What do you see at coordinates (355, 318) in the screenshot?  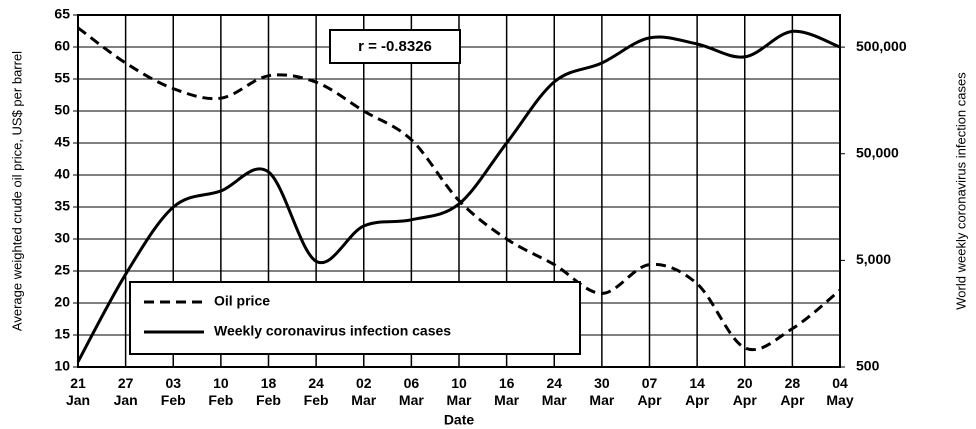 I see `legend-box` at bounding box center [355, 318].